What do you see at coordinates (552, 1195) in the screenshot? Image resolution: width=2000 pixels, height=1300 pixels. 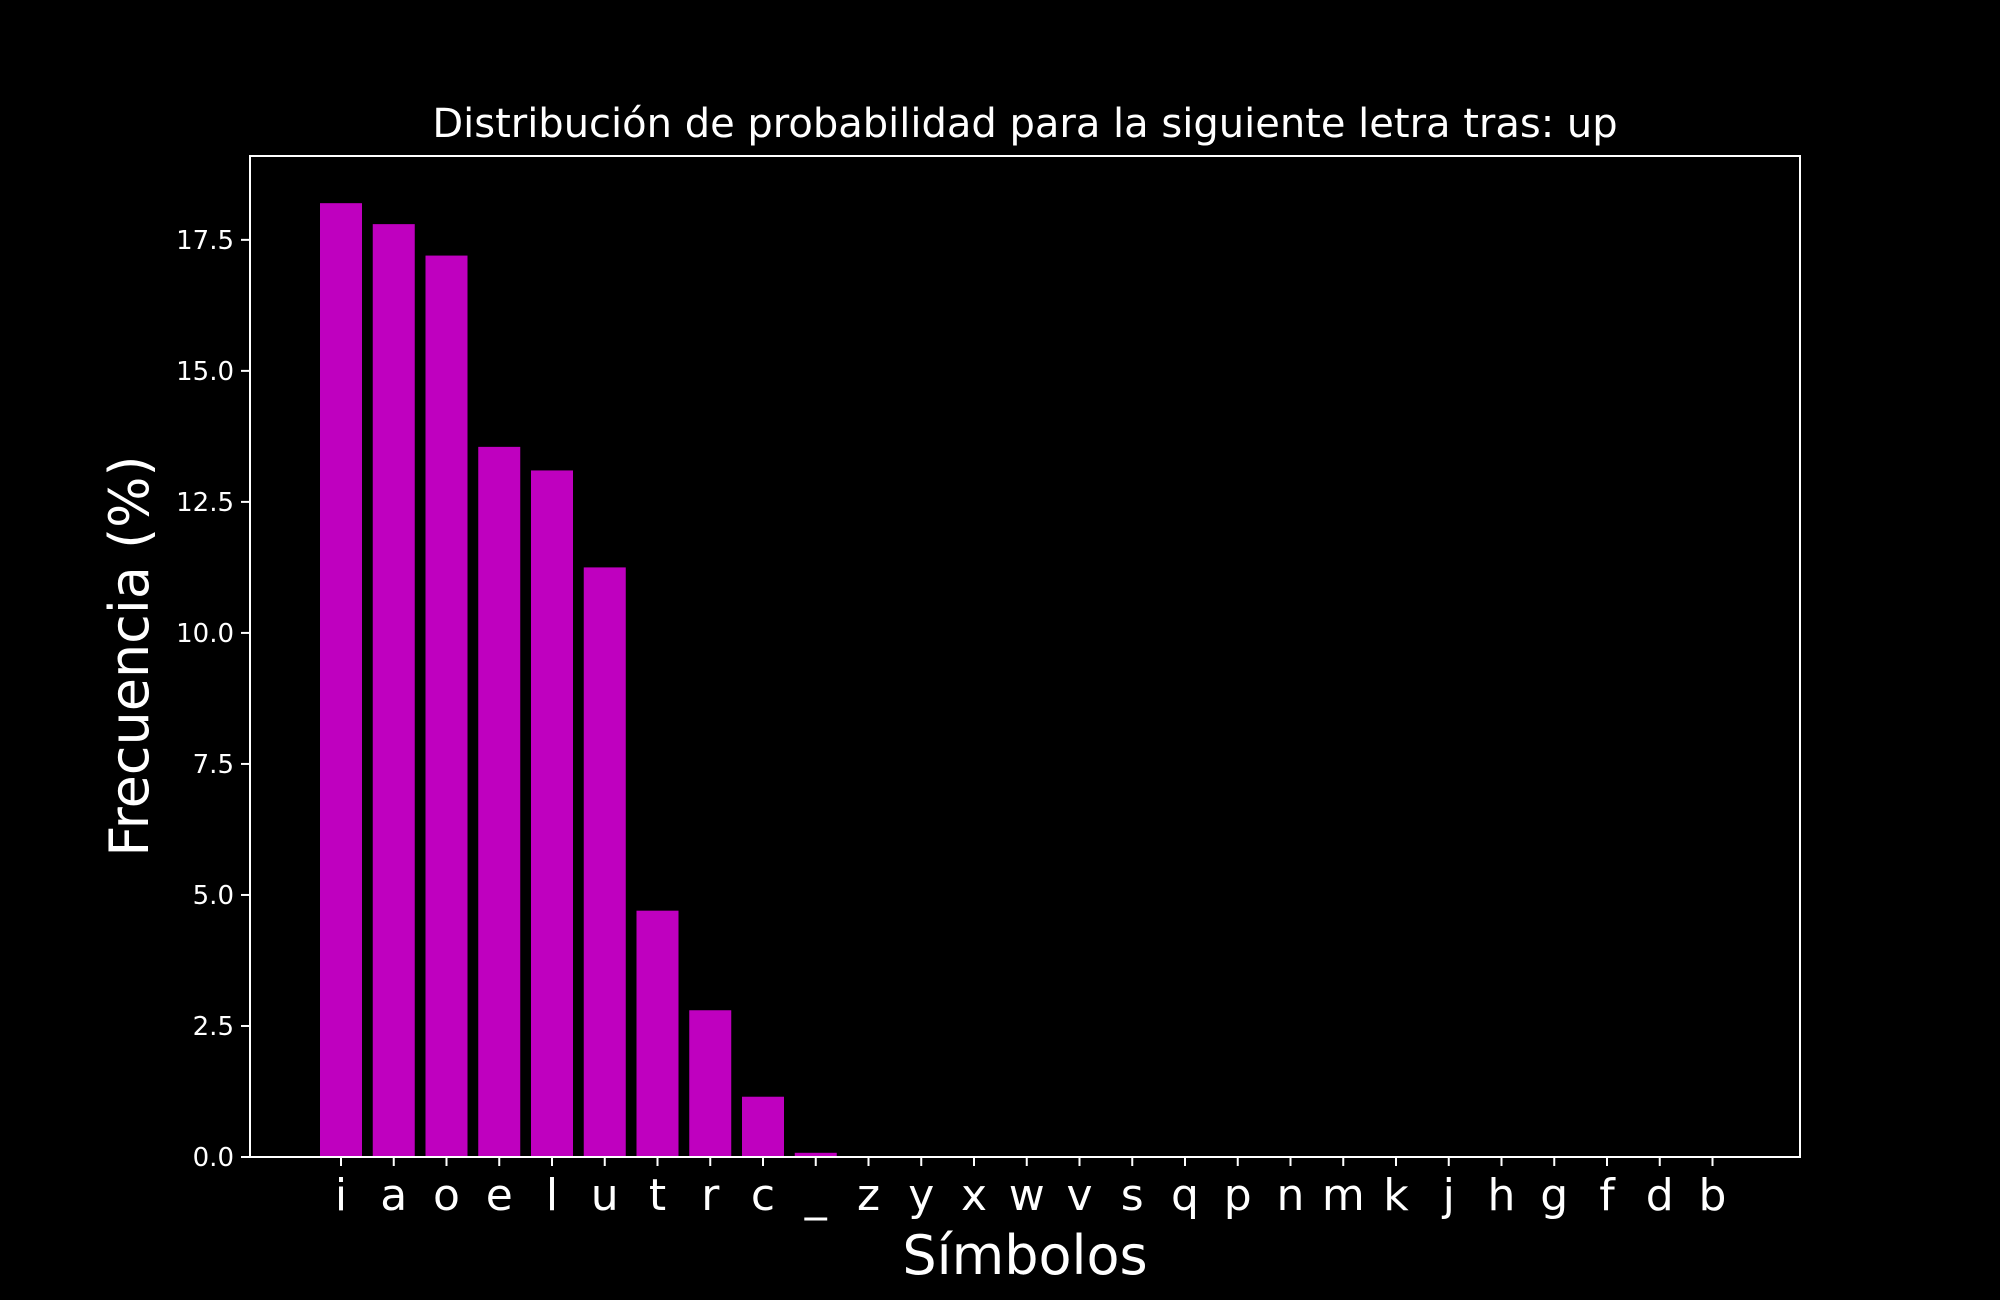 I see `x-tick-label: l` at bounding box center [552, 1195].